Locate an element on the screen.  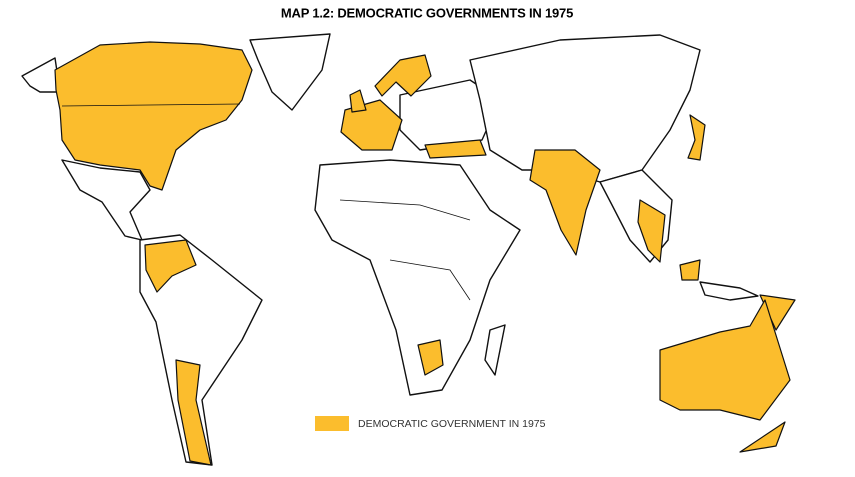
south-america is located at coordinates (201, 350).